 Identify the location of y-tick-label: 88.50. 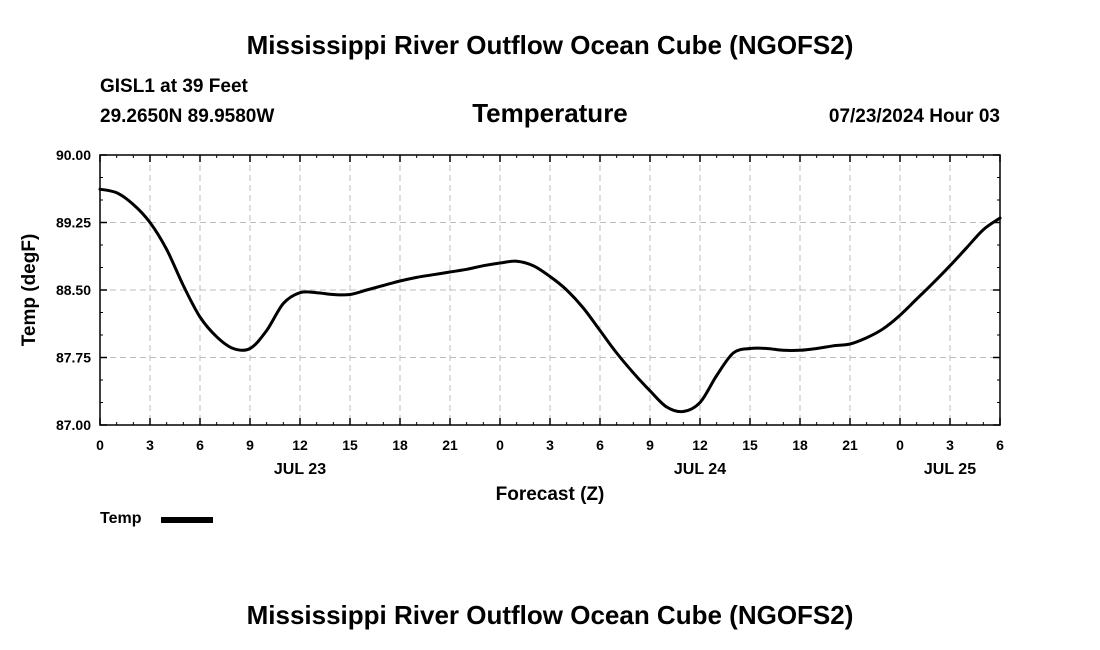
(73, 290).